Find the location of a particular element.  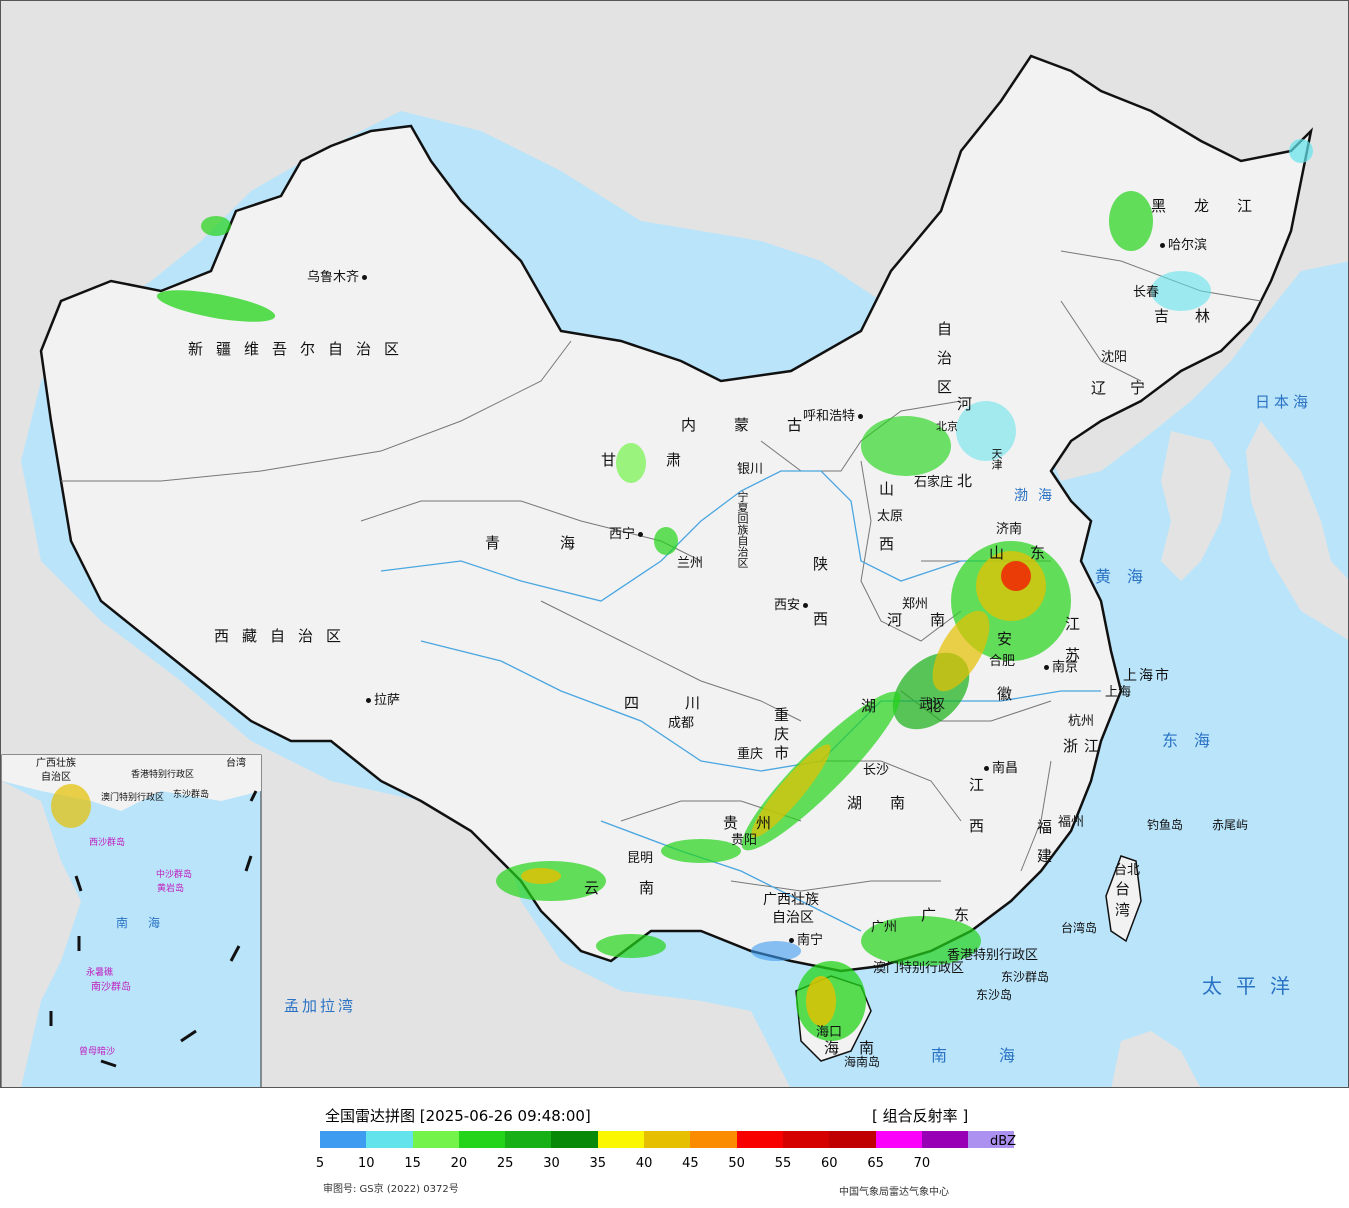

province-label-jiangsu: 江苏 is located at coordinates (1072, 647).